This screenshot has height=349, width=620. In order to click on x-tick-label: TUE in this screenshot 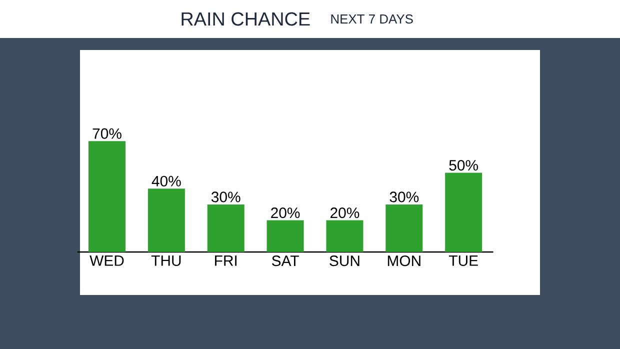, I will do `click(463, 261)`.